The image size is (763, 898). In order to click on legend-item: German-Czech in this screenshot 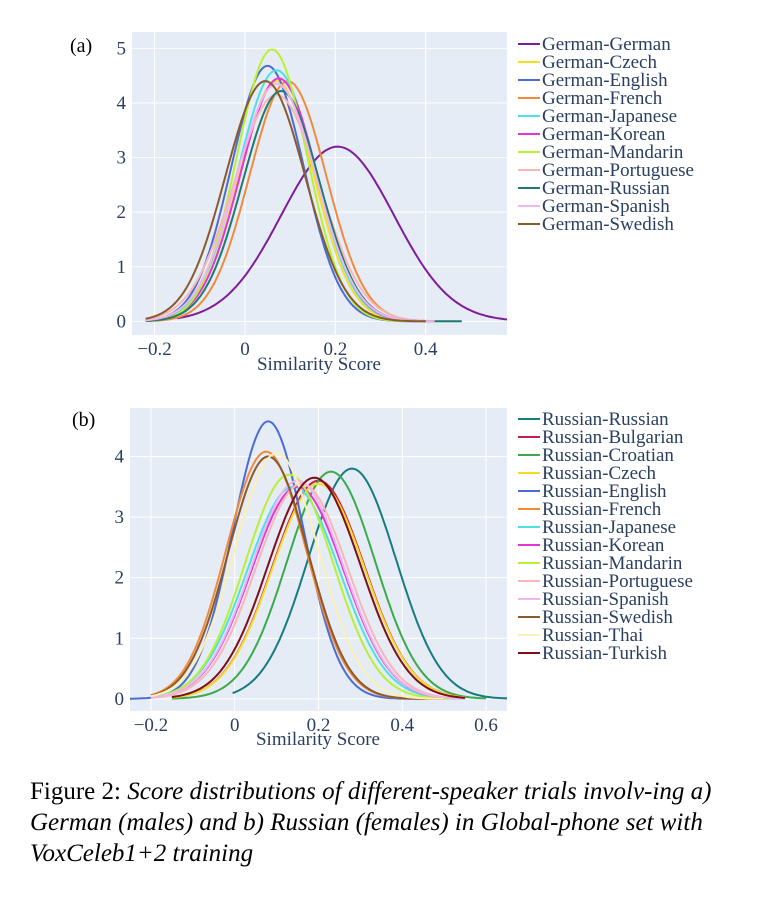, I will do `click(587, 62)`.